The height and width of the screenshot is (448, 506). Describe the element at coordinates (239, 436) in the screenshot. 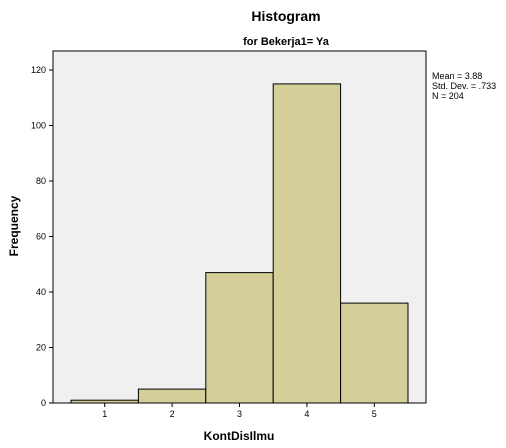

I see `x-axis-label: KontDisIlmu` at that location.